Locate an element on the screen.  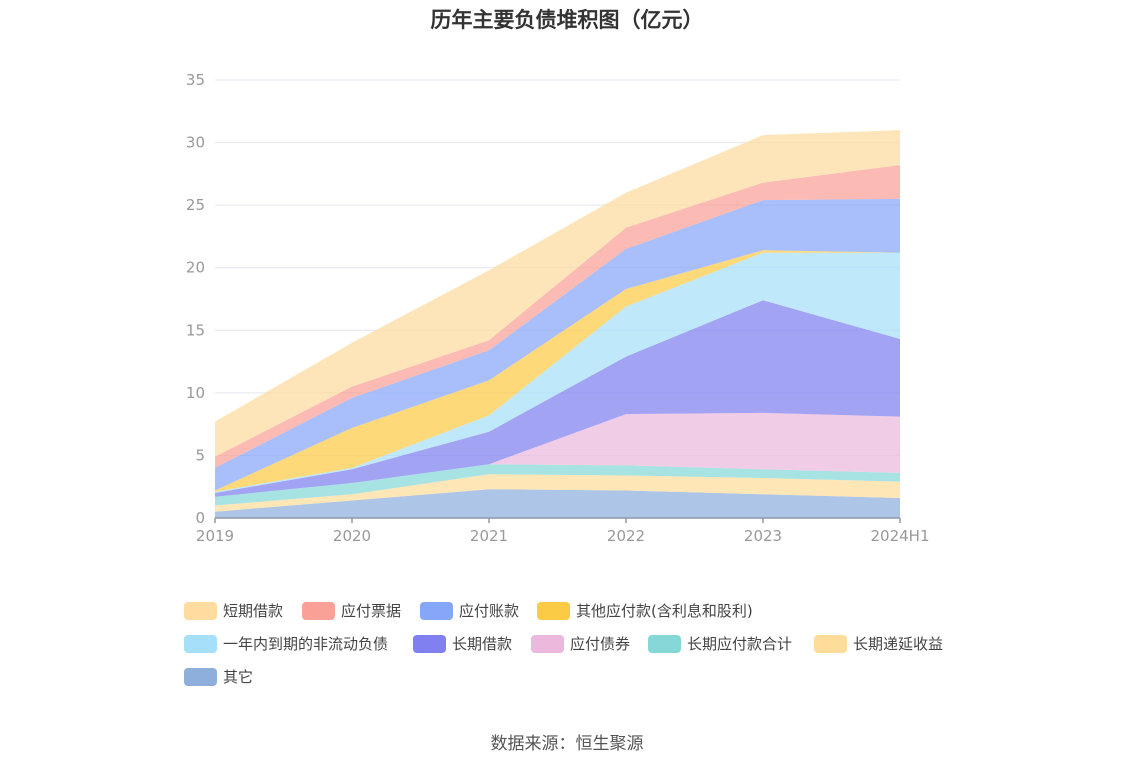
legend-item: 短期借款 is located at coordinates (233, 610).